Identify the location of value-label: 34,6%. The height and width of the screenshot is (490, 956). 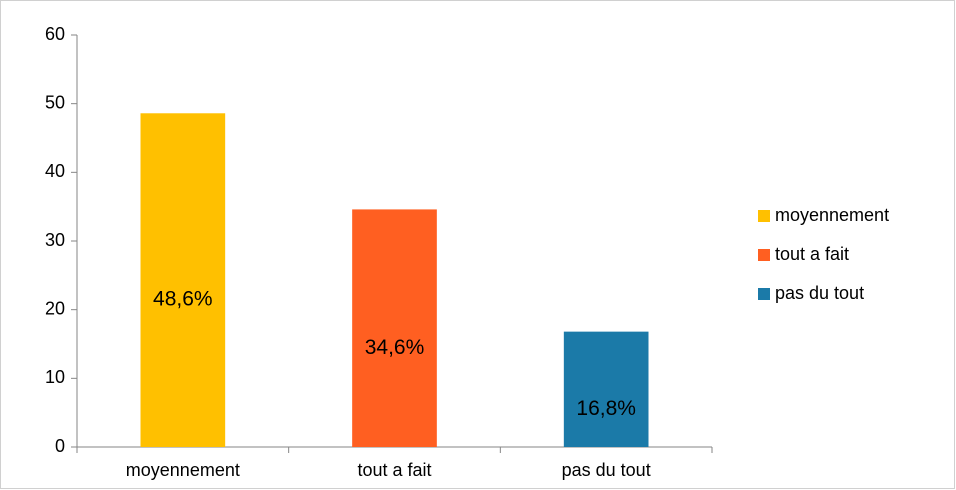
(395, 347).